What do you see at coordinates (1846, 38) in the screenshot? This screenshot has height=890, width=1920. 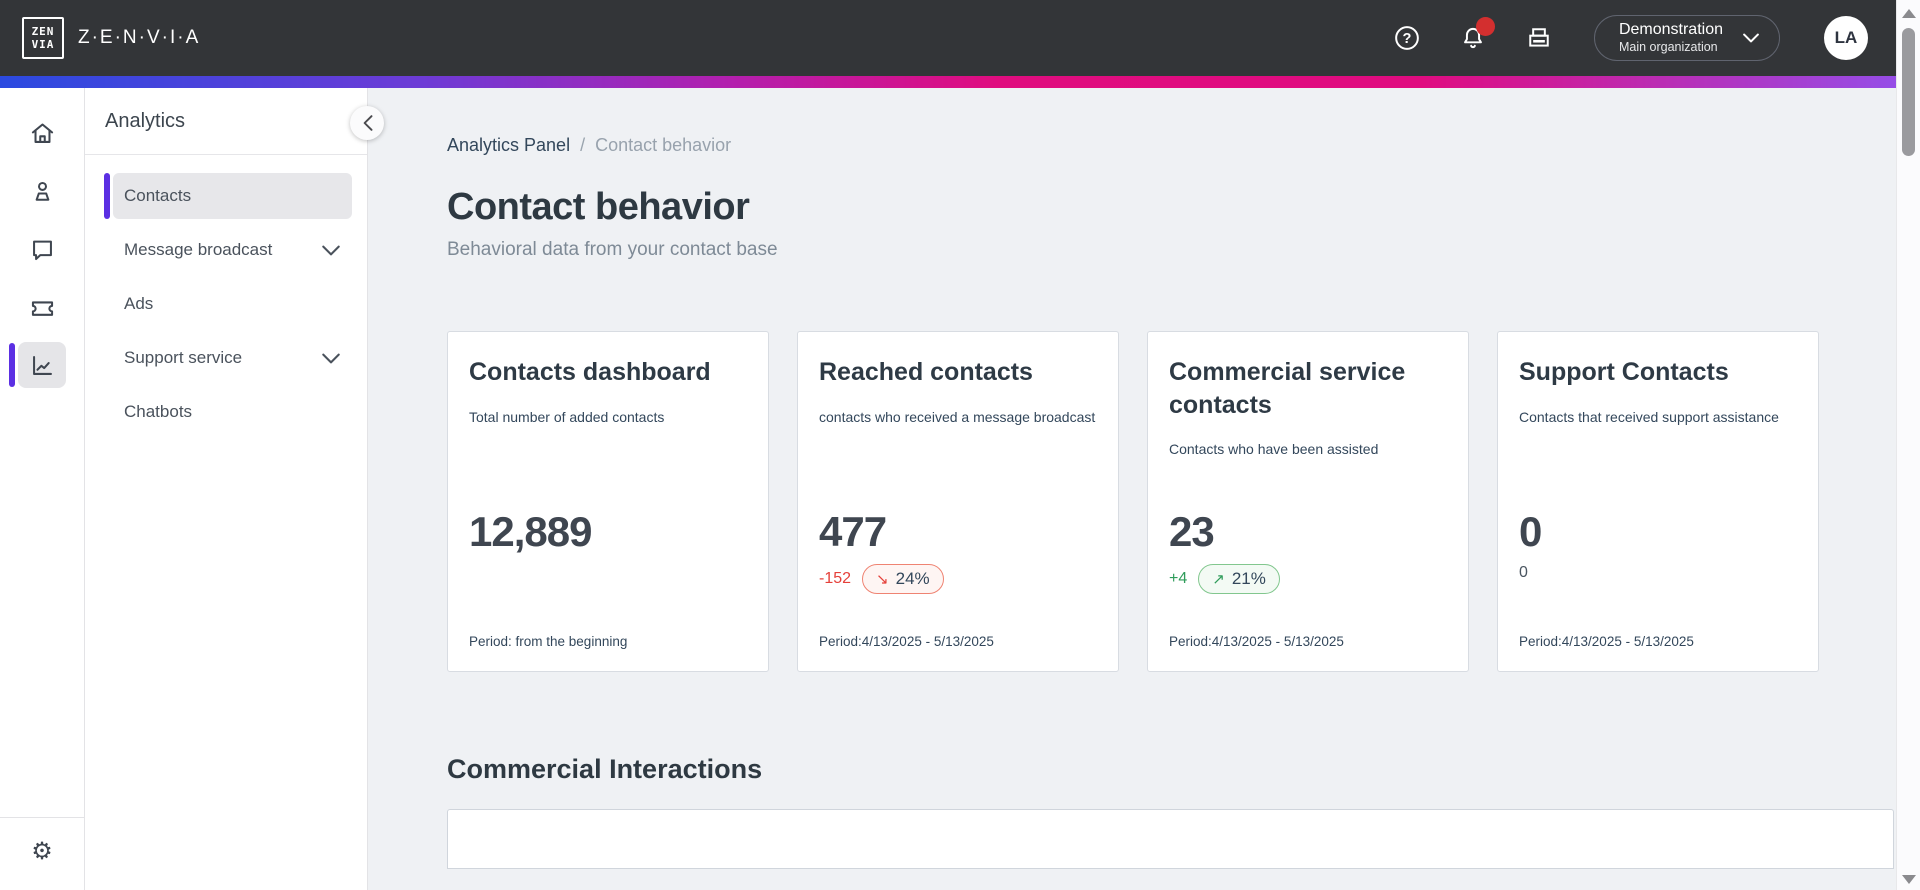 I see `user-avatar: LA` at bounding box center [1846, 38].